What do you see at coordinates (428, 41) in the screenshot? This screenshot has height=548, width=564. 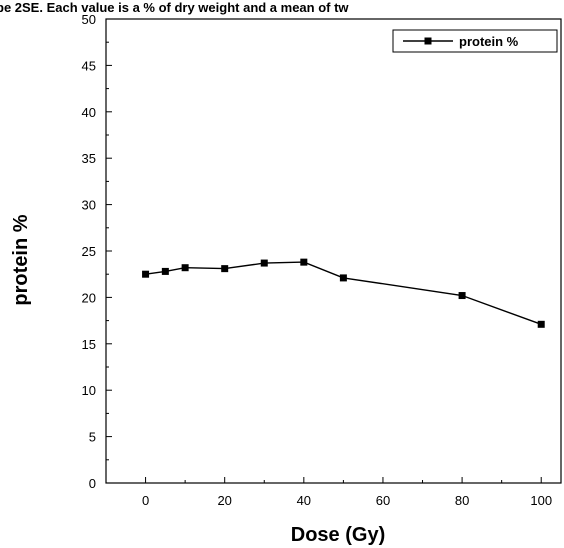 I see `legend-marker` at bounding box center [428, 41].